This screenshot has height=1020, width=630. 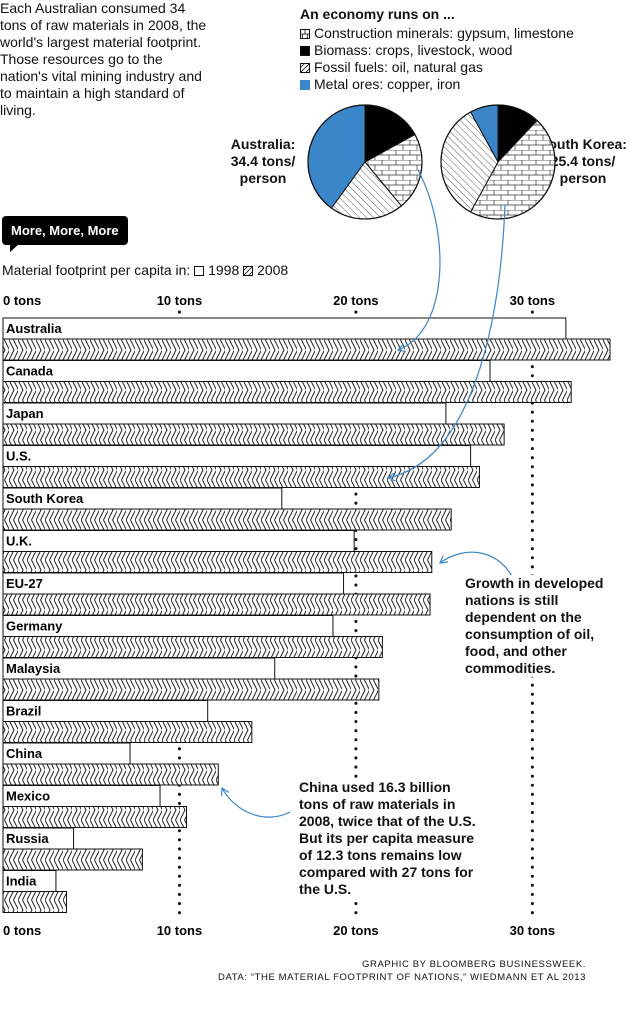 I want to click on pie-label-line: 34.4 tons/, so click(x=263, y=161).